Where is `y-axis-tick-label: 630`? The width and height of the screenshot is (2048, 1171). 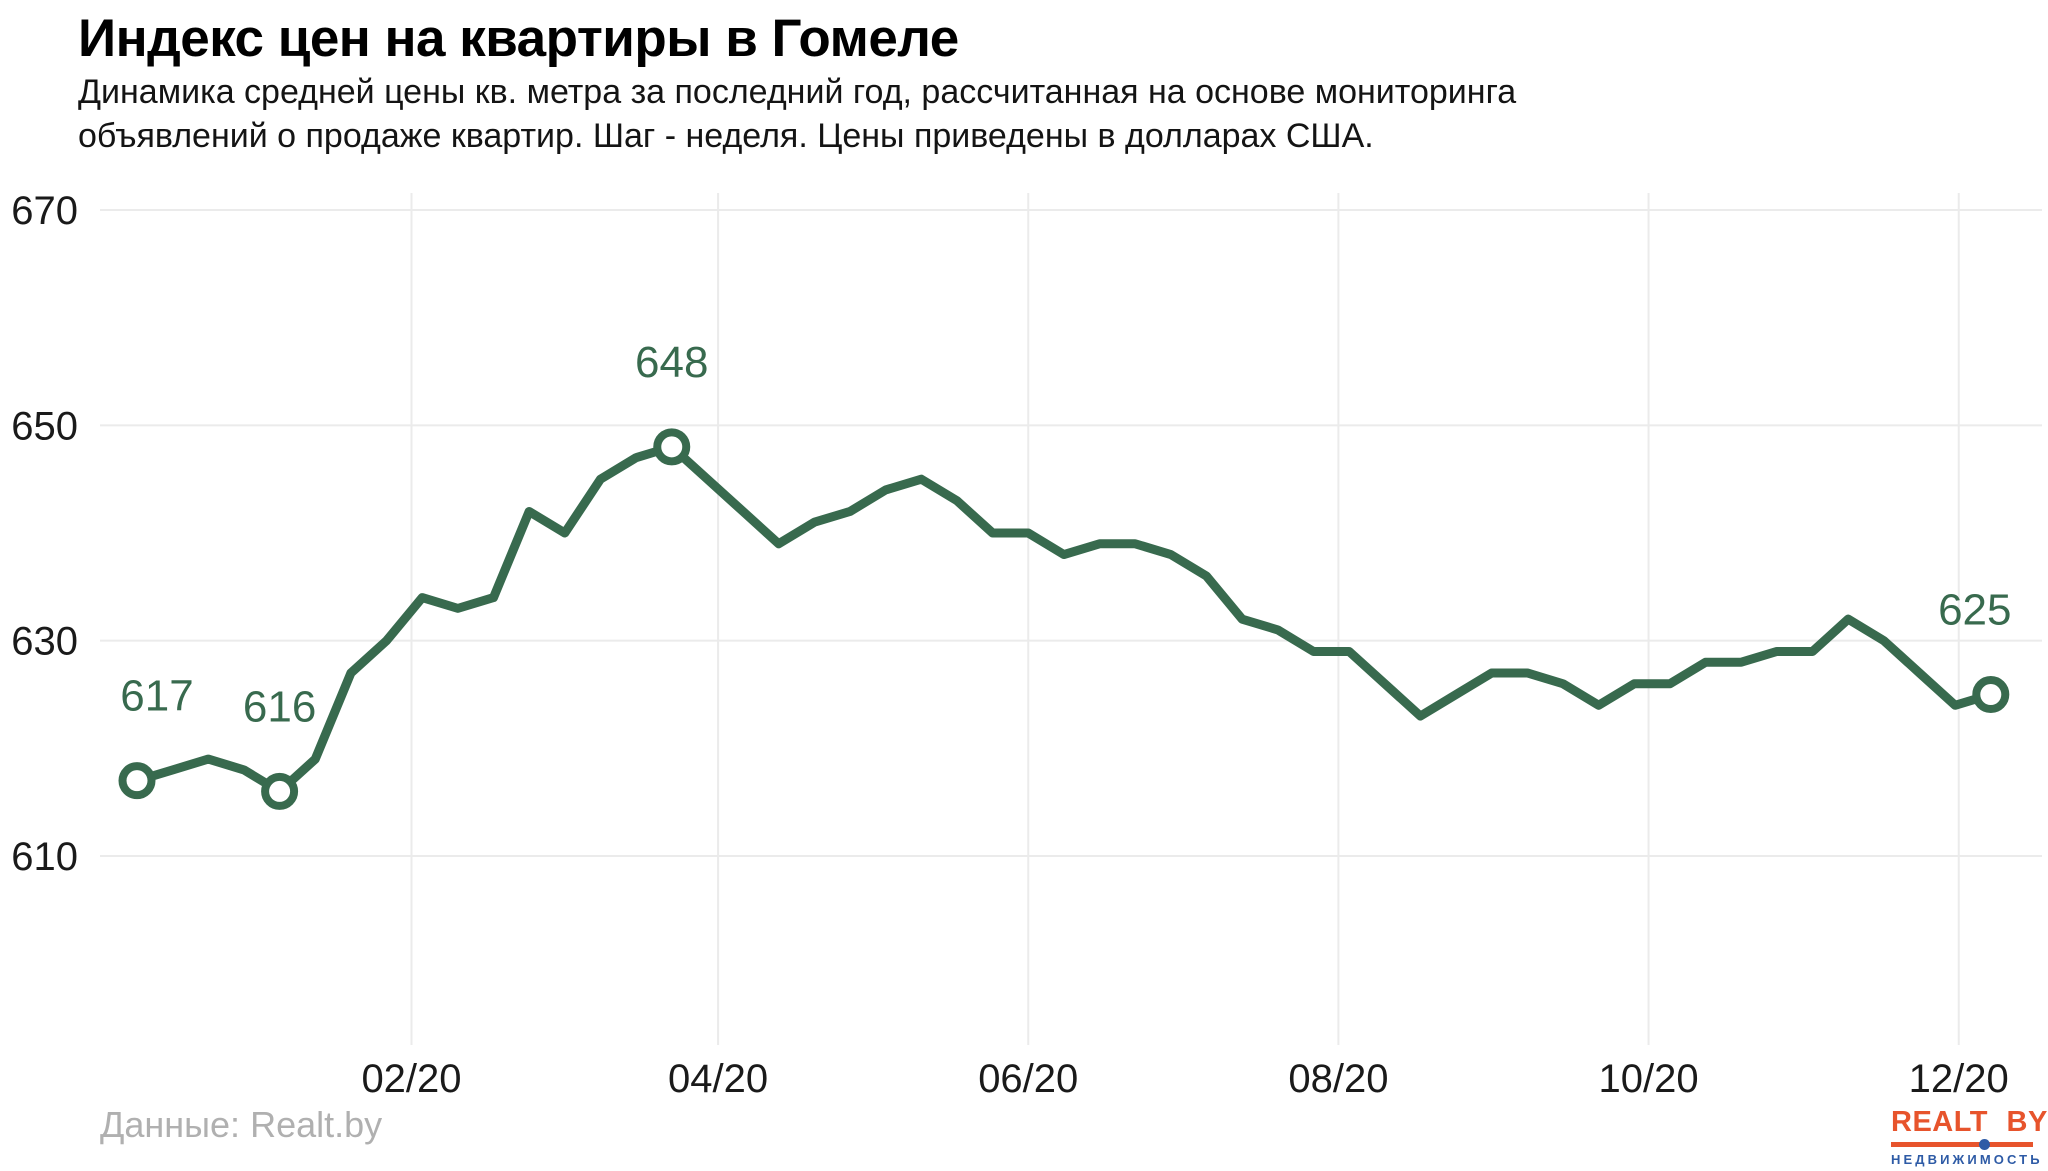 y-axis-tick-label: 630 is located at coordinates (44, 642).